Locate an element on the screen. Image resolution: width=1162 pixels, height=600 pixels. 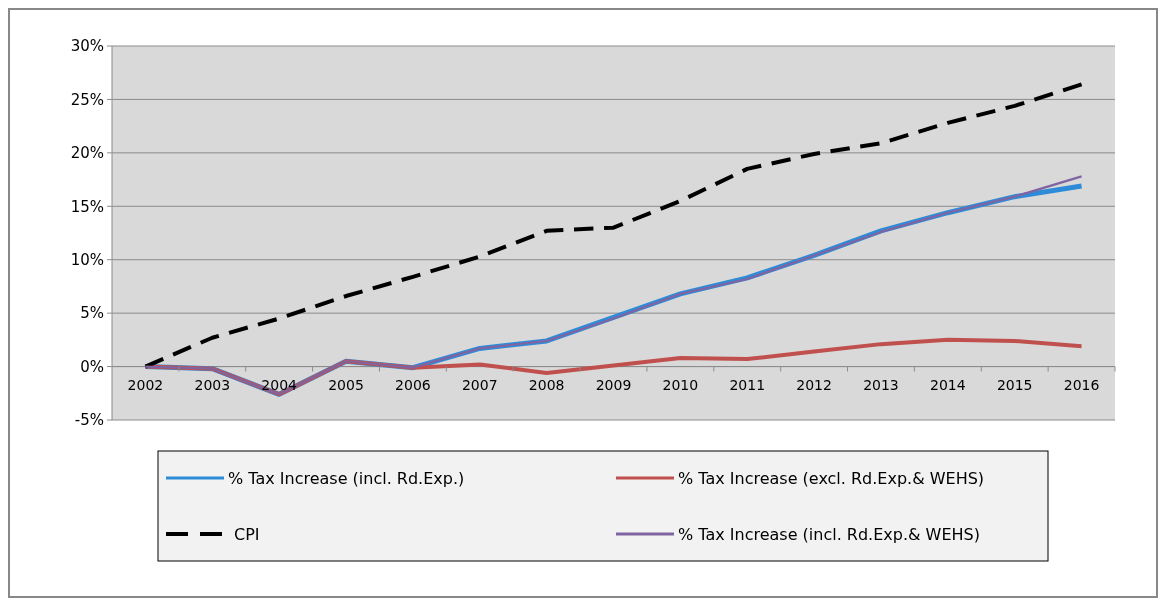
x-tick-label: 2013 is located at coordinates (881, 384).